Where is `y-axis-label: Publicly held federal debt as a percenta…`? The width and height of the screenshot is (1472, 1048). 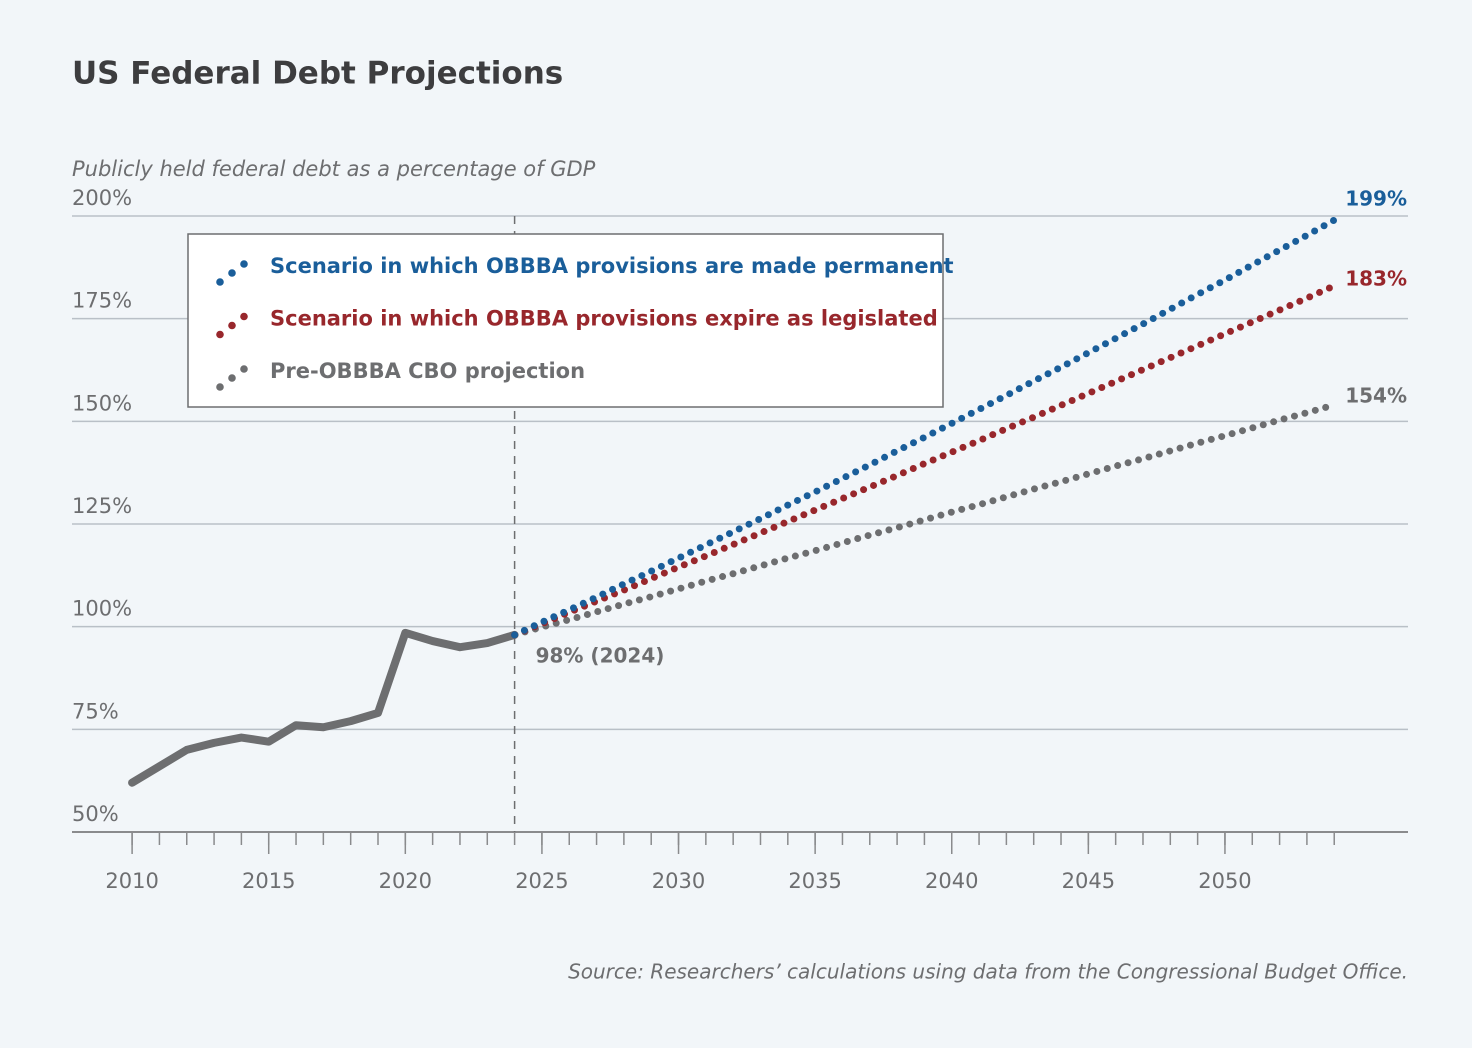
y-axis-label: Publicly held federal debt as a percenta… is located at coordinates (334, 169).